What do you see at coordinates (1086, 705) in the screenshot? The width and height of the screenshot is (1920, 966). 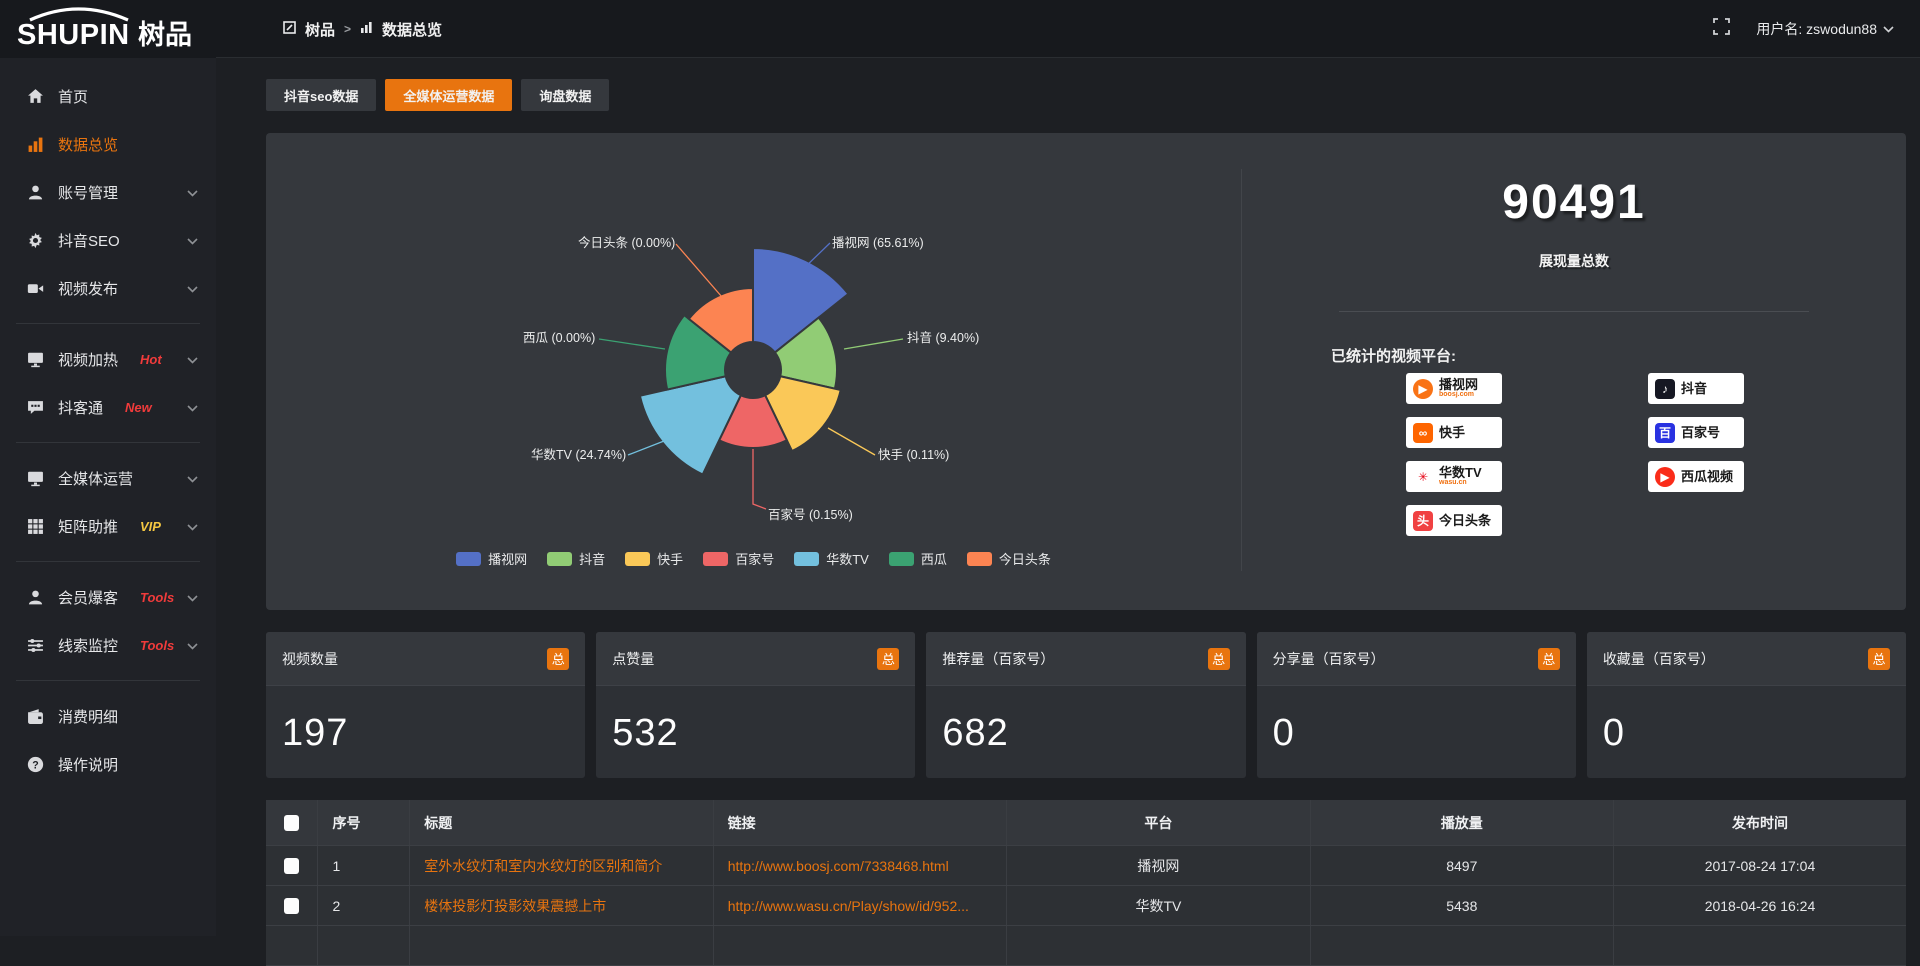 I see `stat-card-2: 推荐量（百家号） 总 682` at bounding box center [1086, 705].